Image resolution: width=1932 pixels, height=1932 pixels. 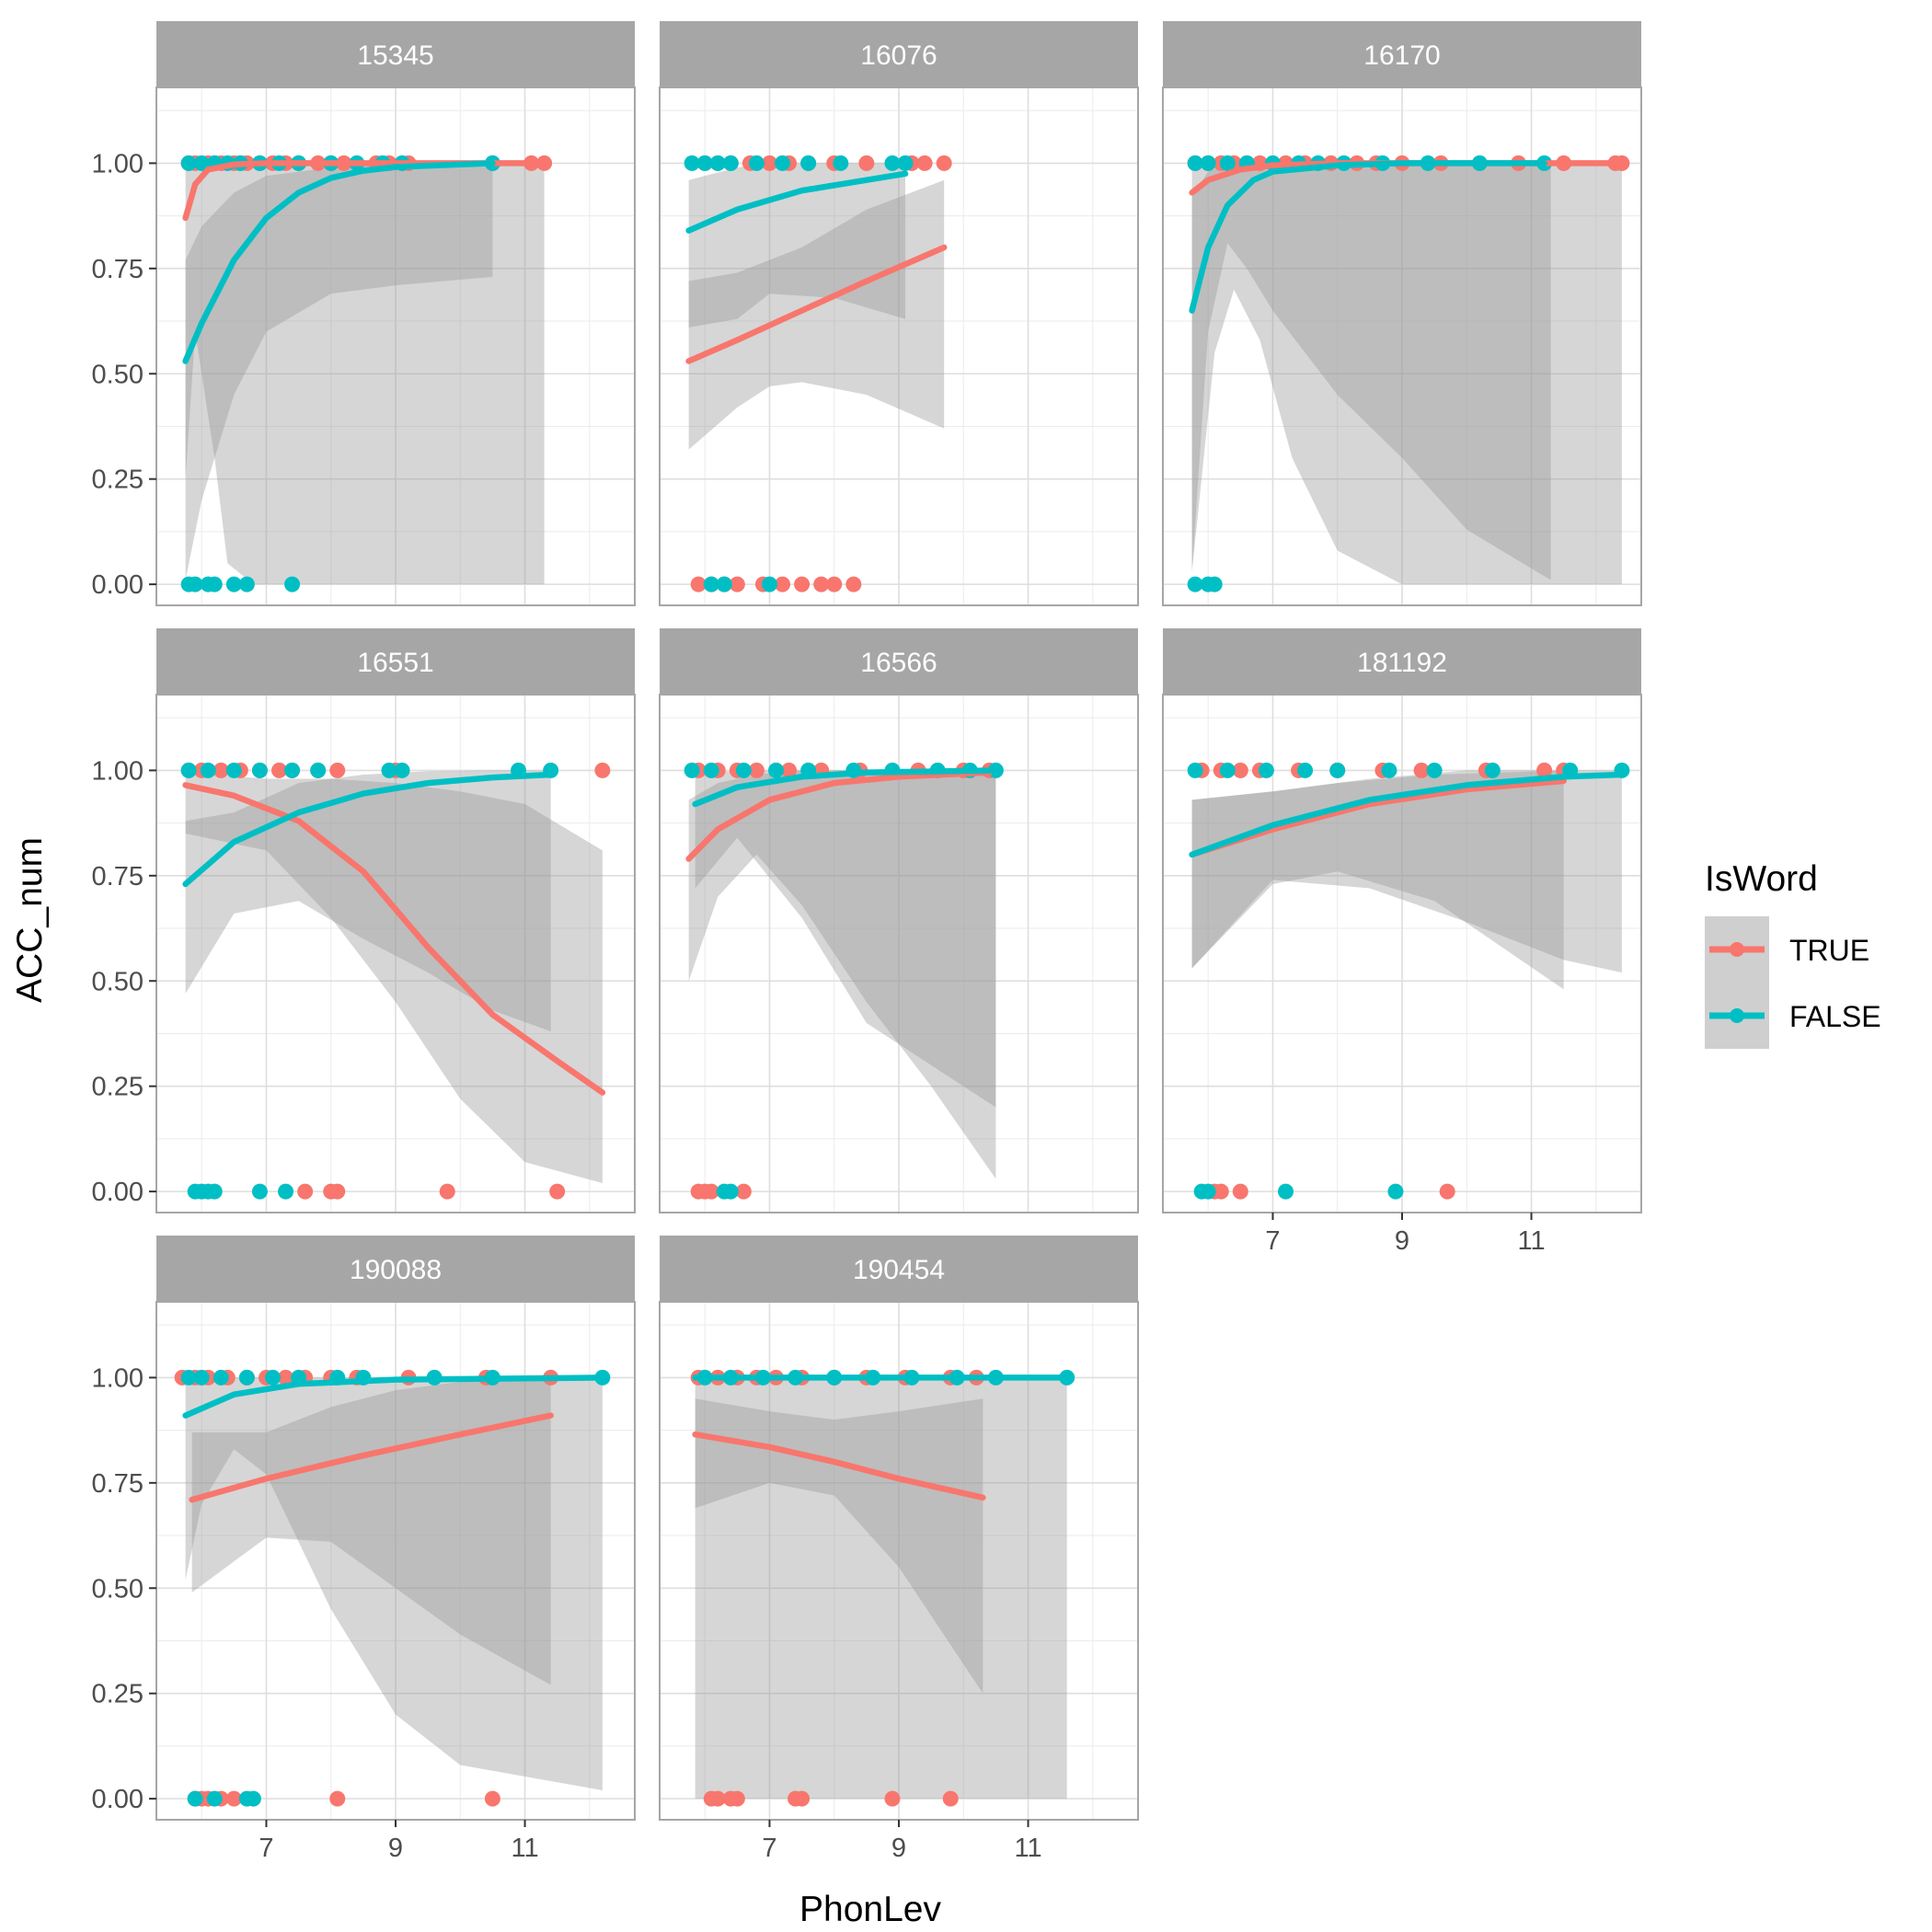 I want to click on facet-strip-label: 16170, so click(x=1401, y=55).